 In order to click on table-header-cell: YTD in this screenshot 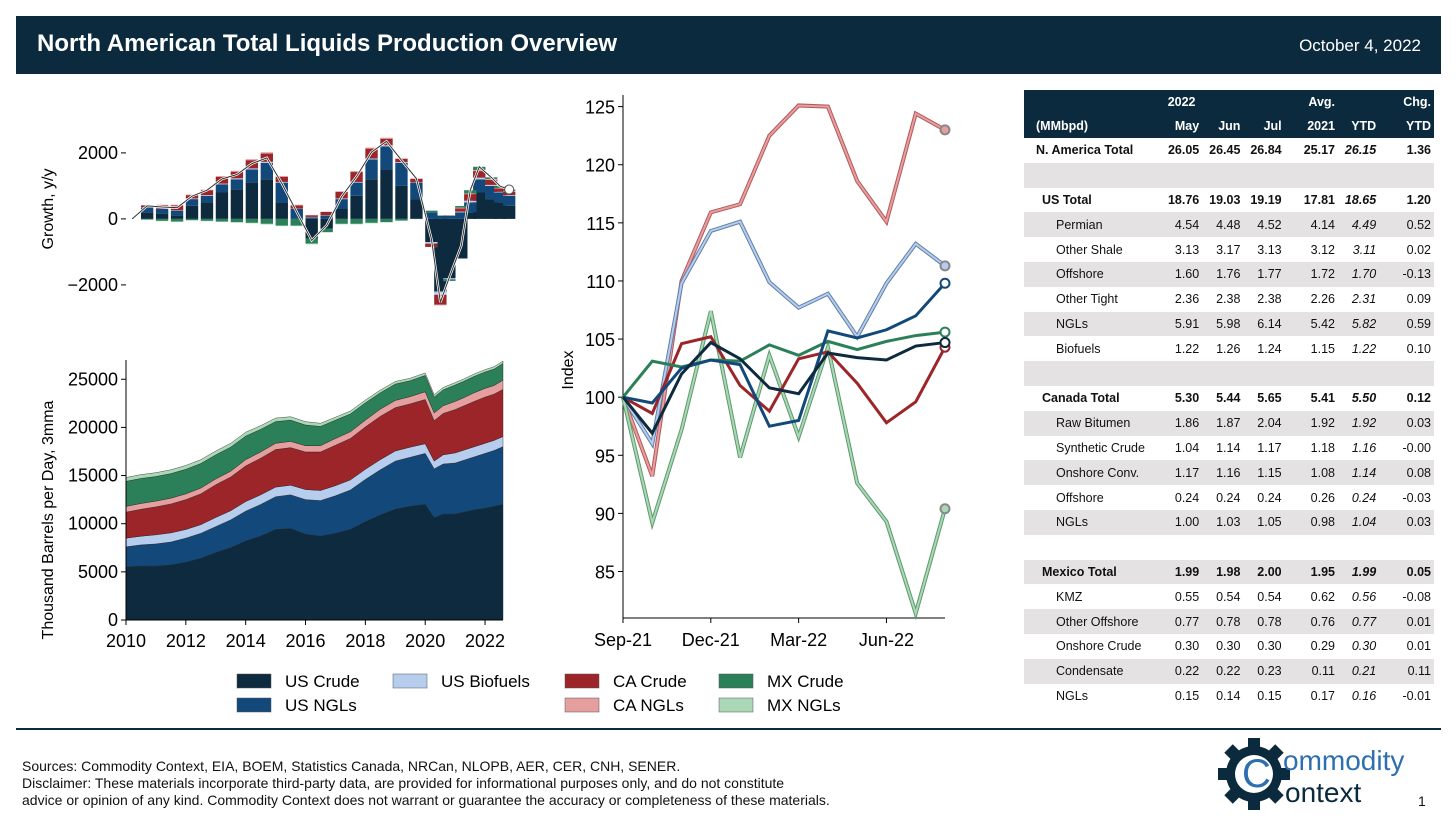, I will do `click(1418, 126)`.